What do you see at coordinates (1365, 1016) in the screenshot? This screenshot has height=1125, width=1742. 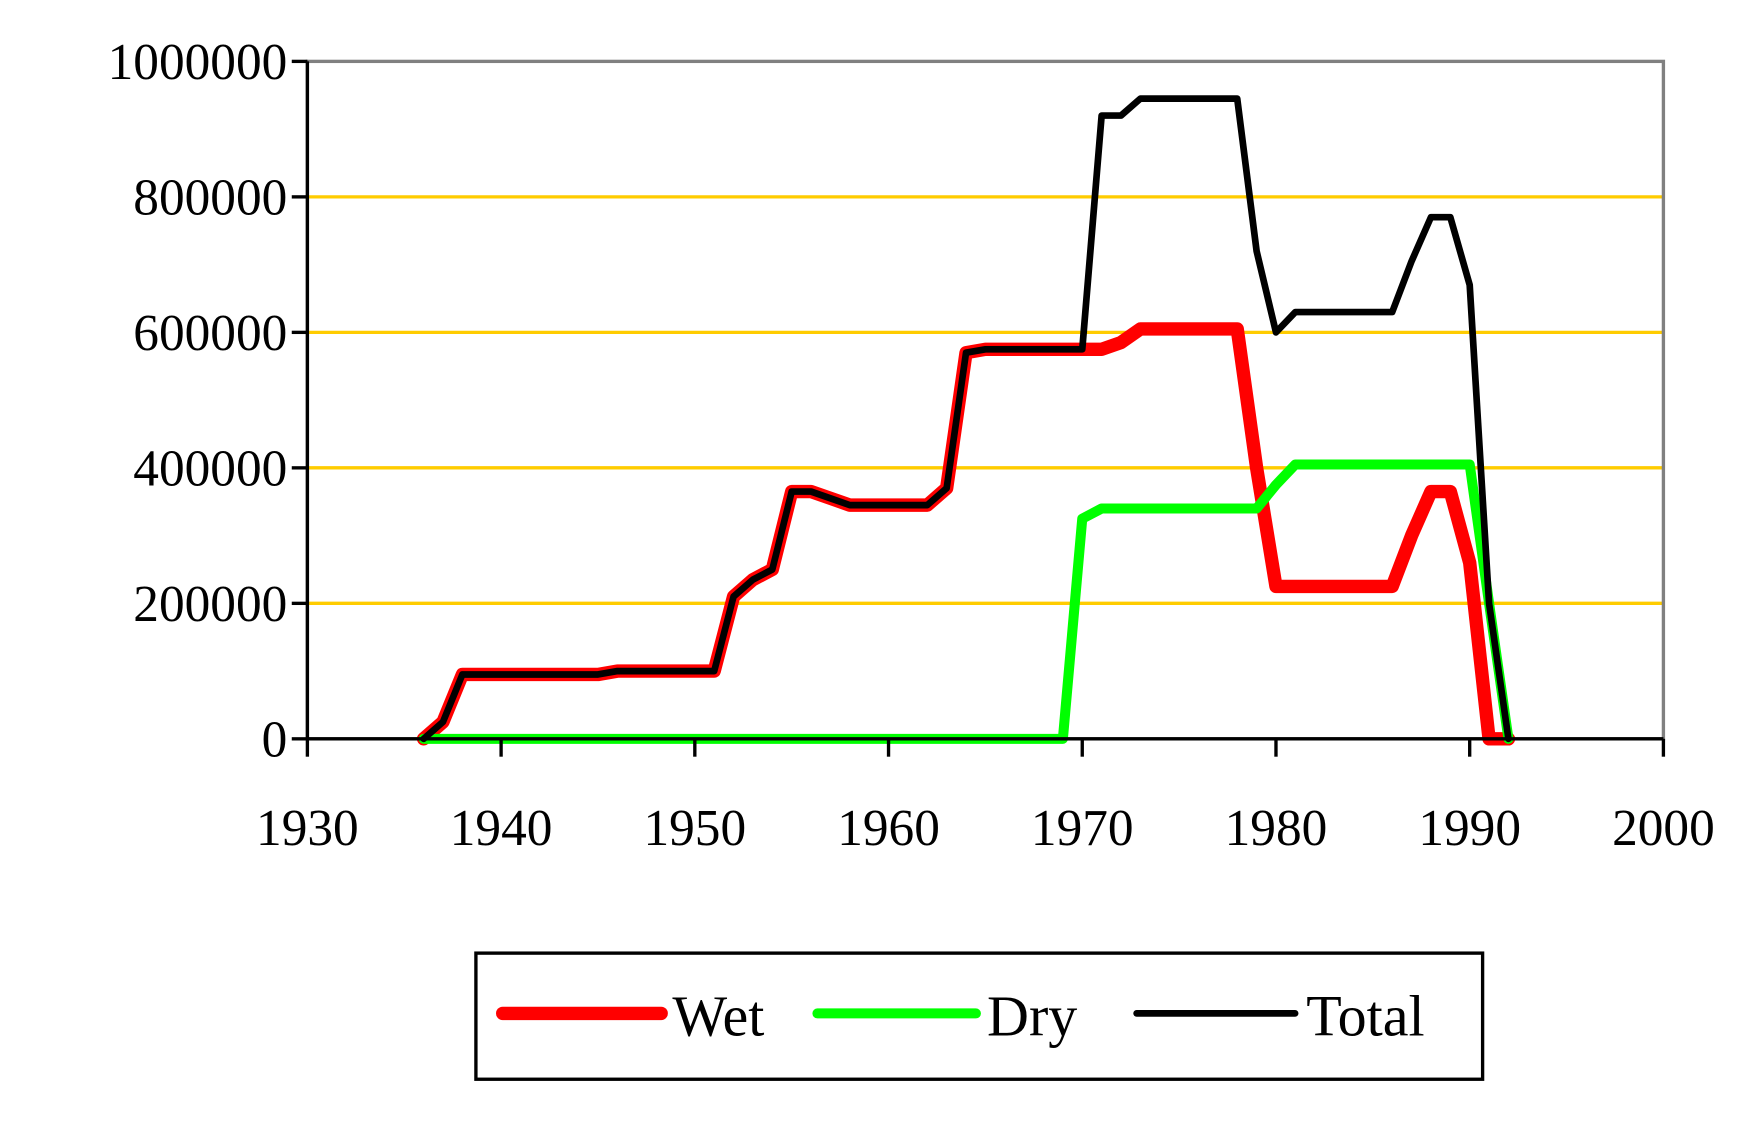 I see `legend-label-total: Total` at bounding box center [1365, 1016].